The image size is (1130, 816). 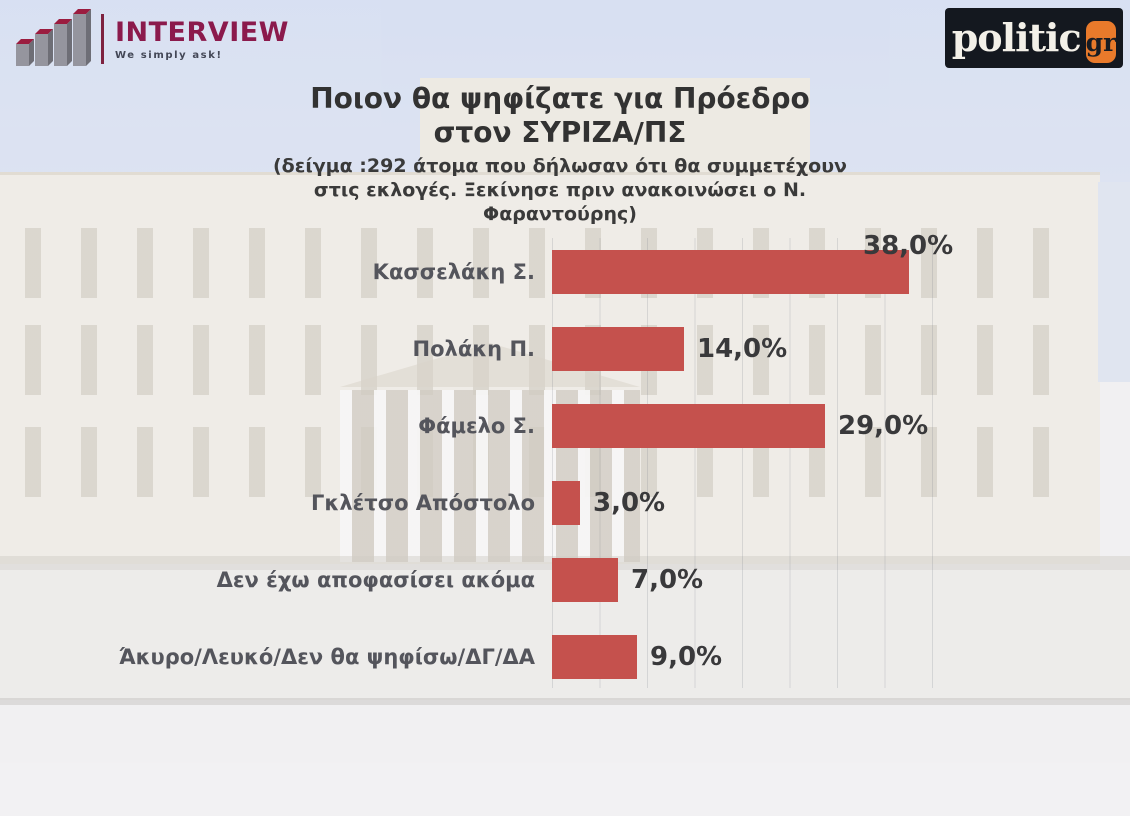 What do you see at coordinates (742, 348) in the screenshot?
I see `value-label: 14,0%` at bounding box center [742, 348].